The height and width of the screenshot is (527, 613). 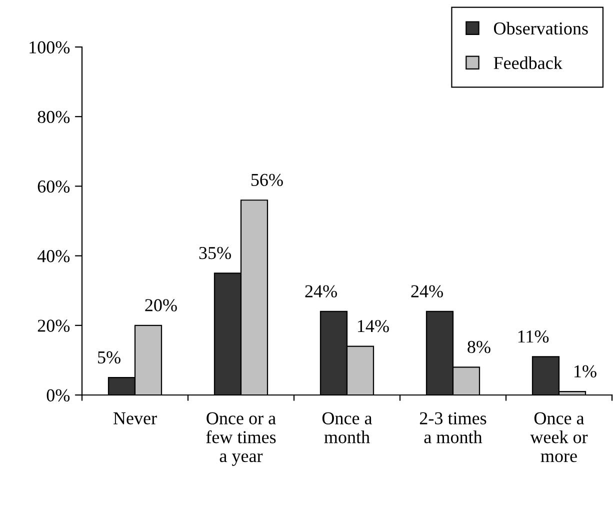 I want to click on y-tick-label: 0%, so click(x=58, y=395).